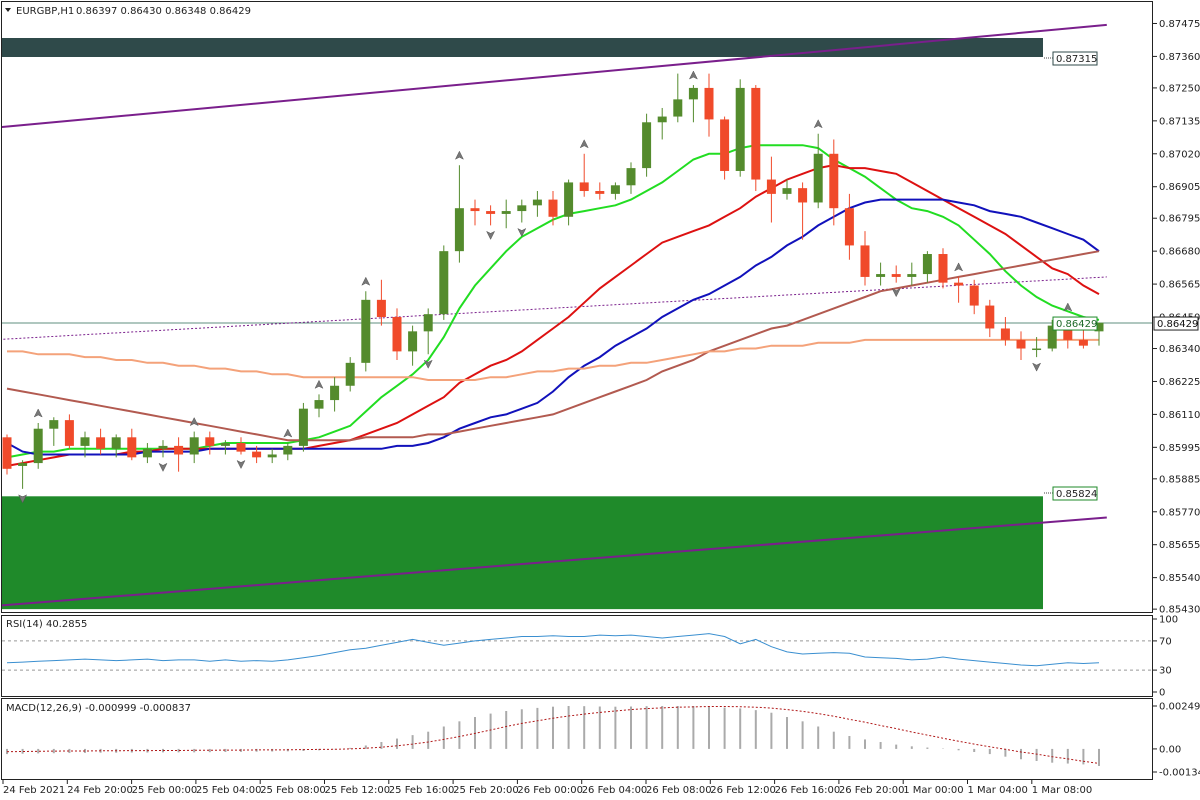 The width and height of the screenshot is (1200, 800). What do you see at coordinates (1179, 187) in the screenshot?
I see `price-tick-label: 0.86905` at bounding box center [1179, 187].